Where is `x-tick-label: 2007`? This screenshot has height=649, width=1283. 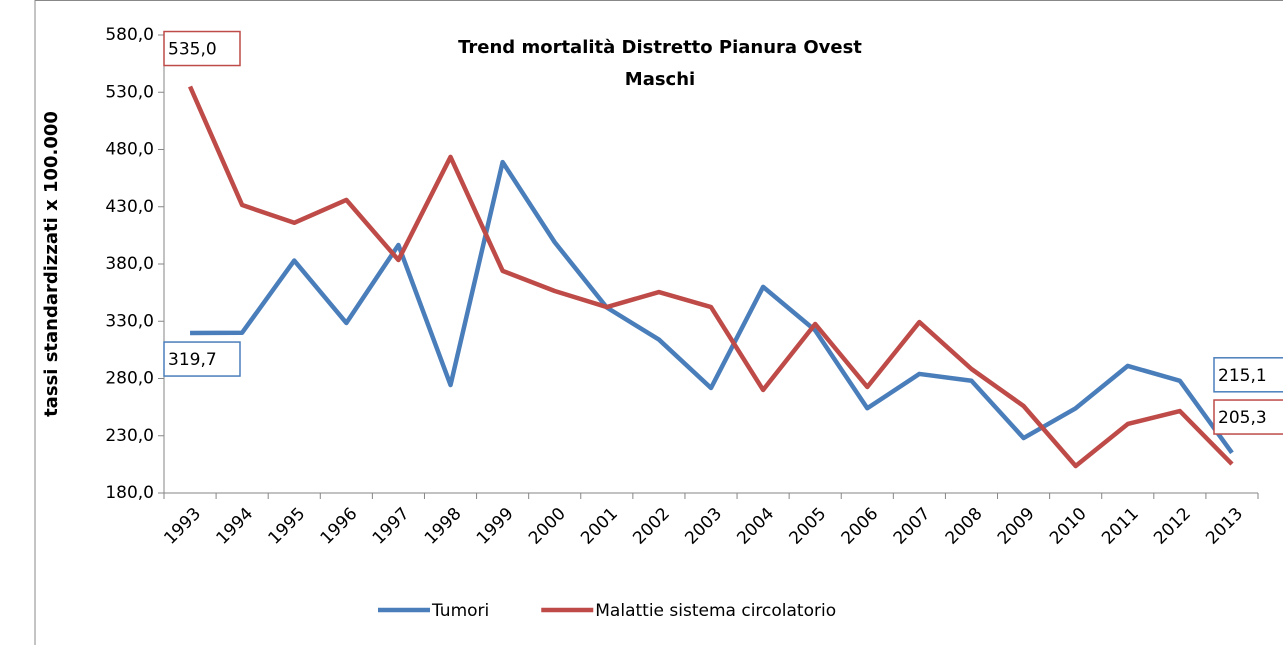 x-tick-label: 2007 is located at coordinates (912, 526).